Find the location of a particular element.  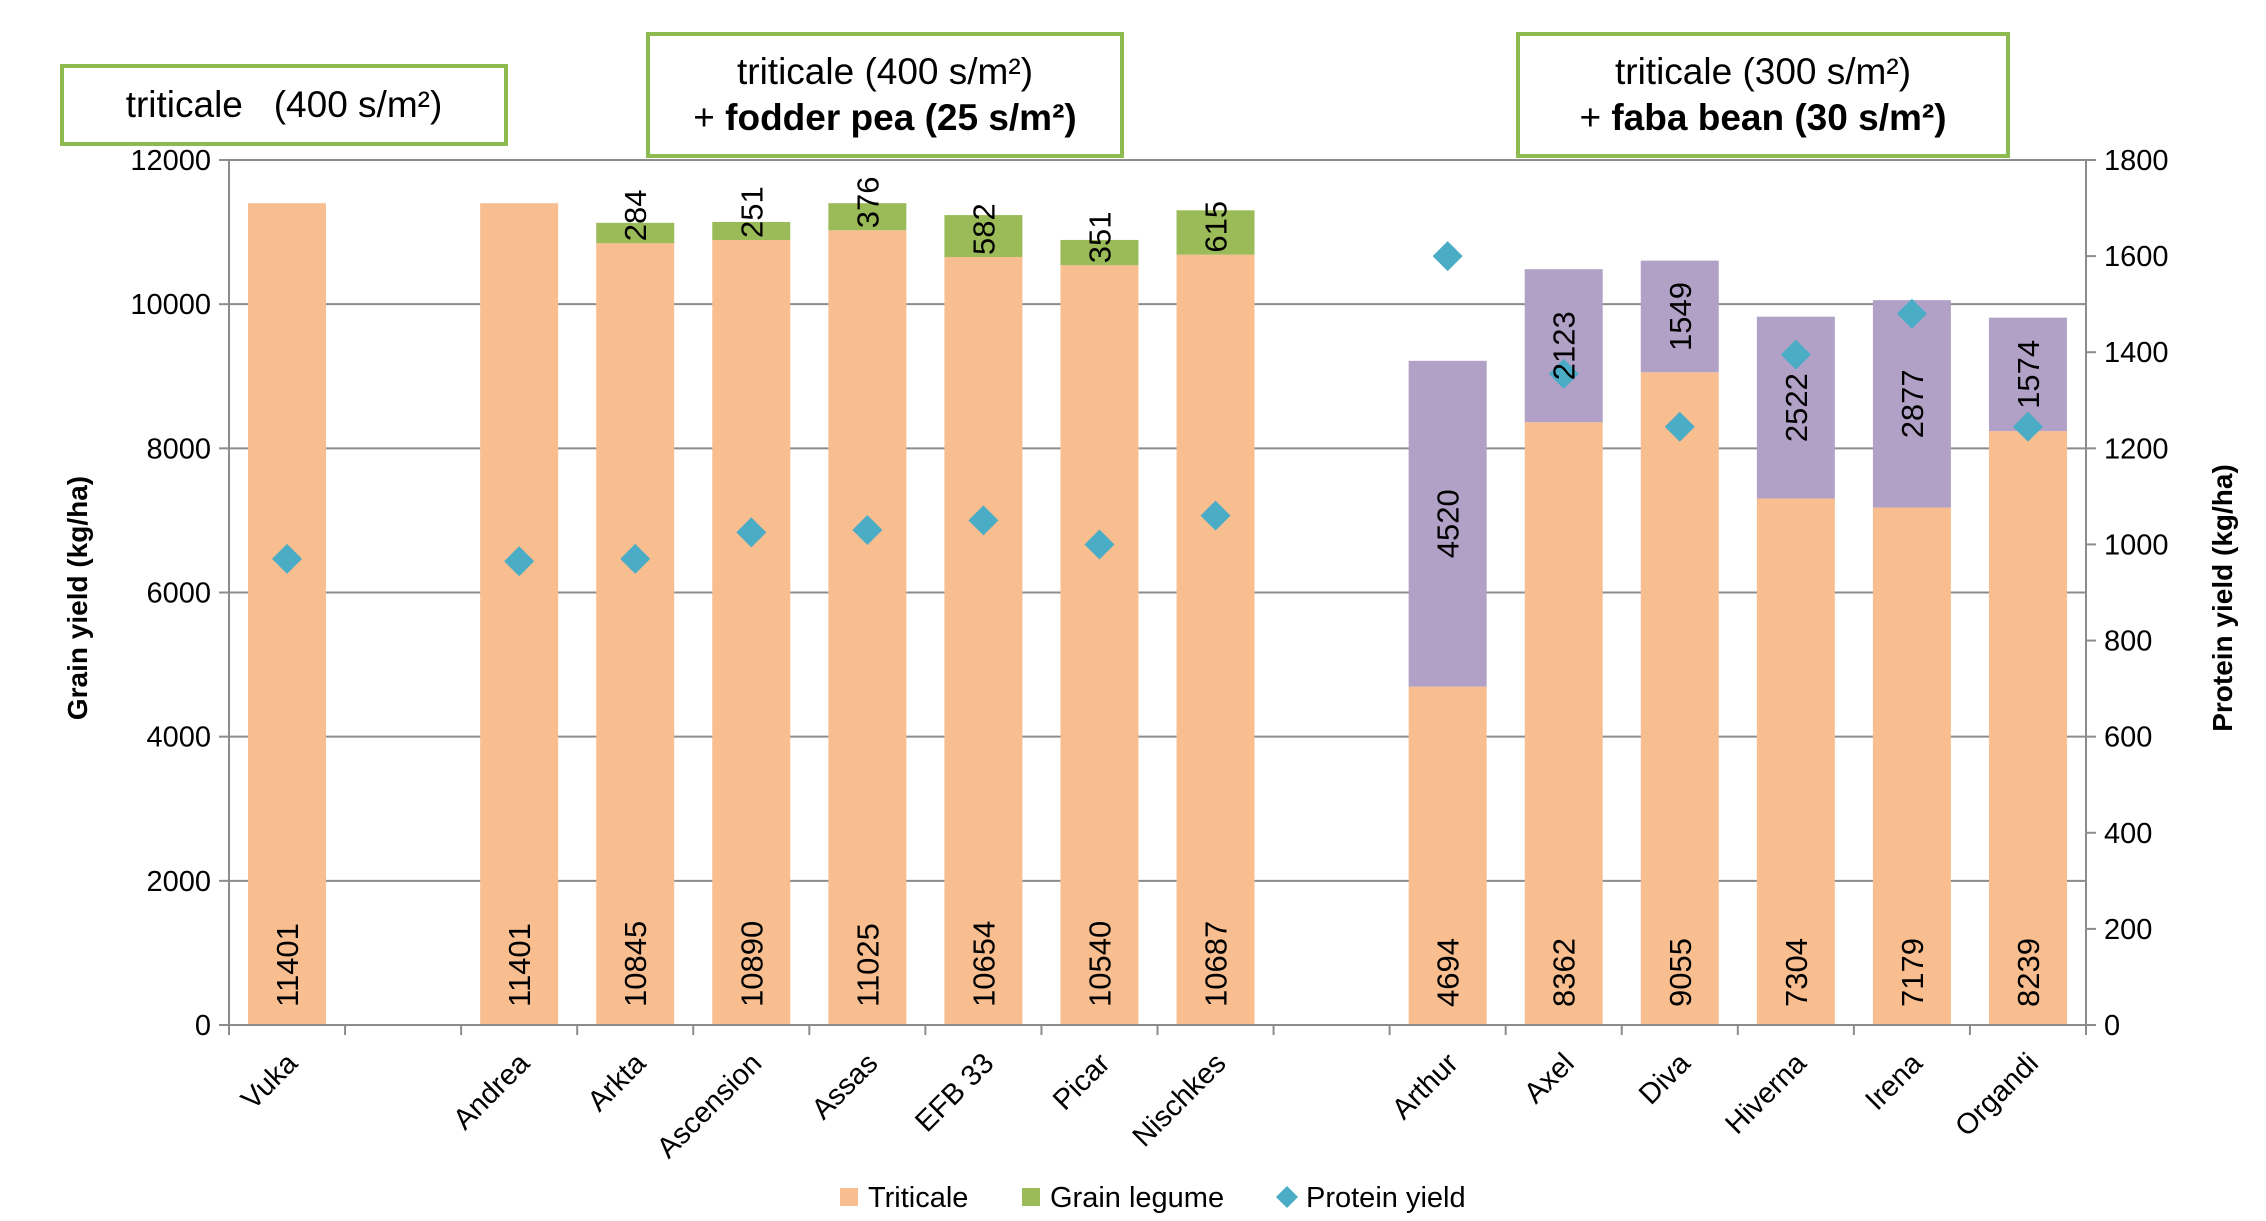

group-label-line2: + fodder pea (25 s/m²) is located at coordinates (884, 118).